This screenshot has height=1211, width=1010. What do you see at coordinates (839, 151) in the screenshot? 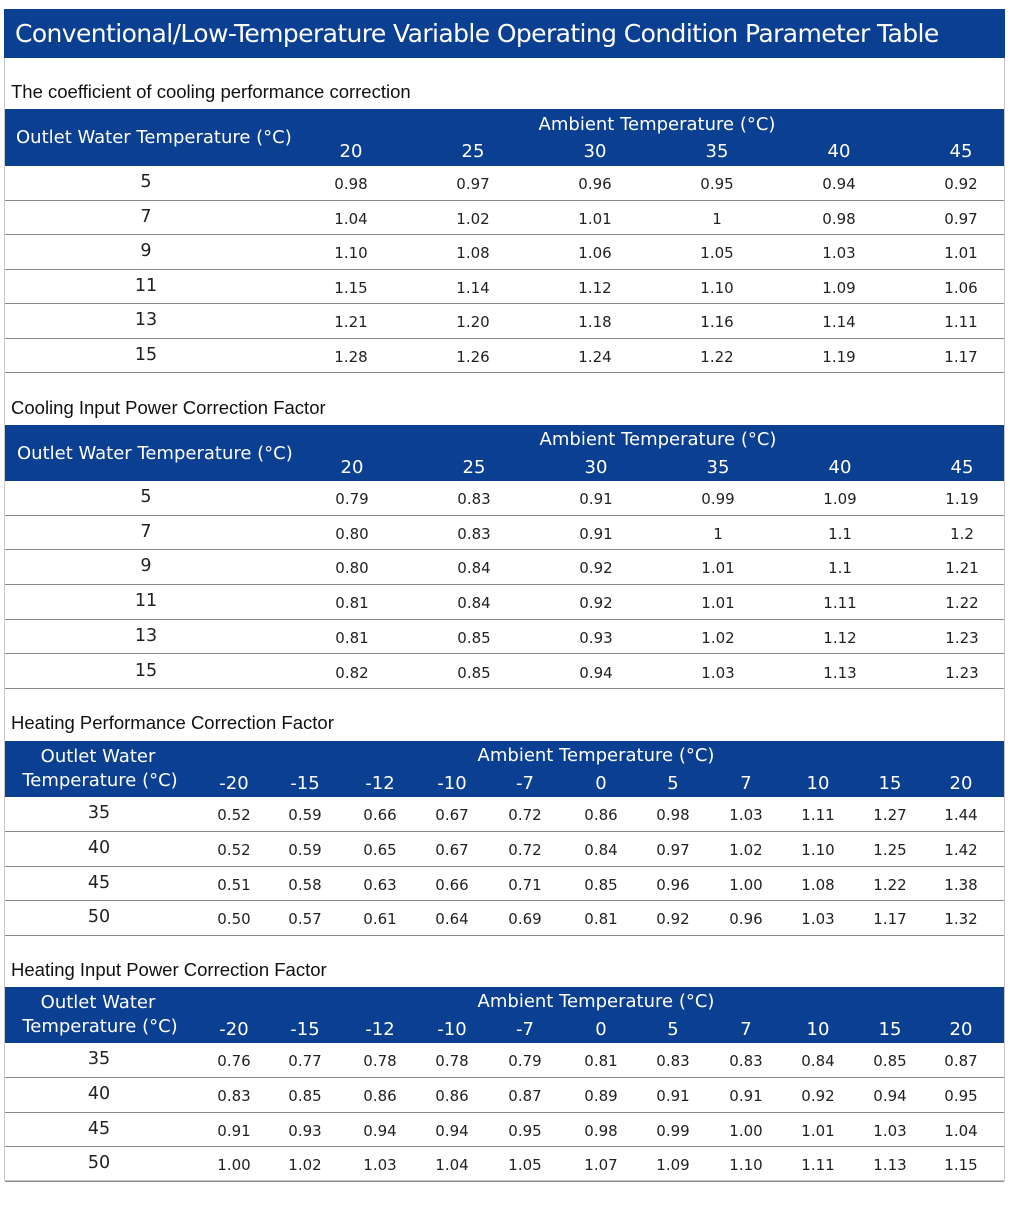
I see `table-1-column-header: 40` at bounding box center [839, 151].